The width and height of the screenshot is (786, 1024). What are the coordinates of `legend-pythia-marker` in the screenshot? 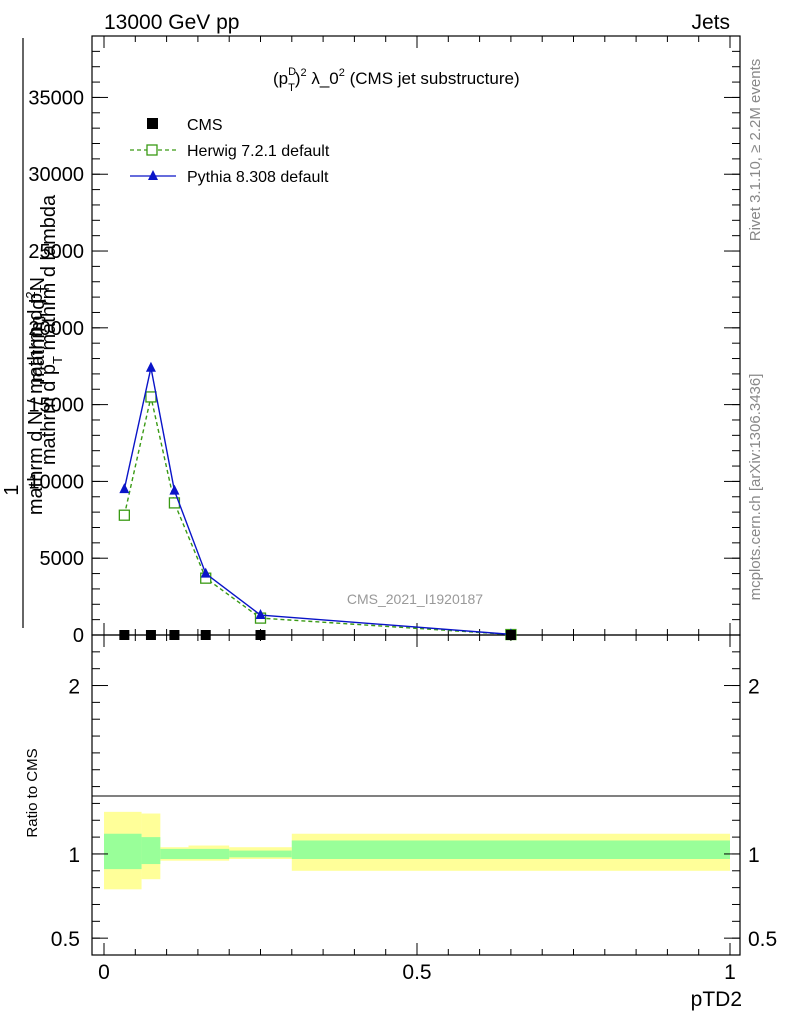 It's located at (153, 175).